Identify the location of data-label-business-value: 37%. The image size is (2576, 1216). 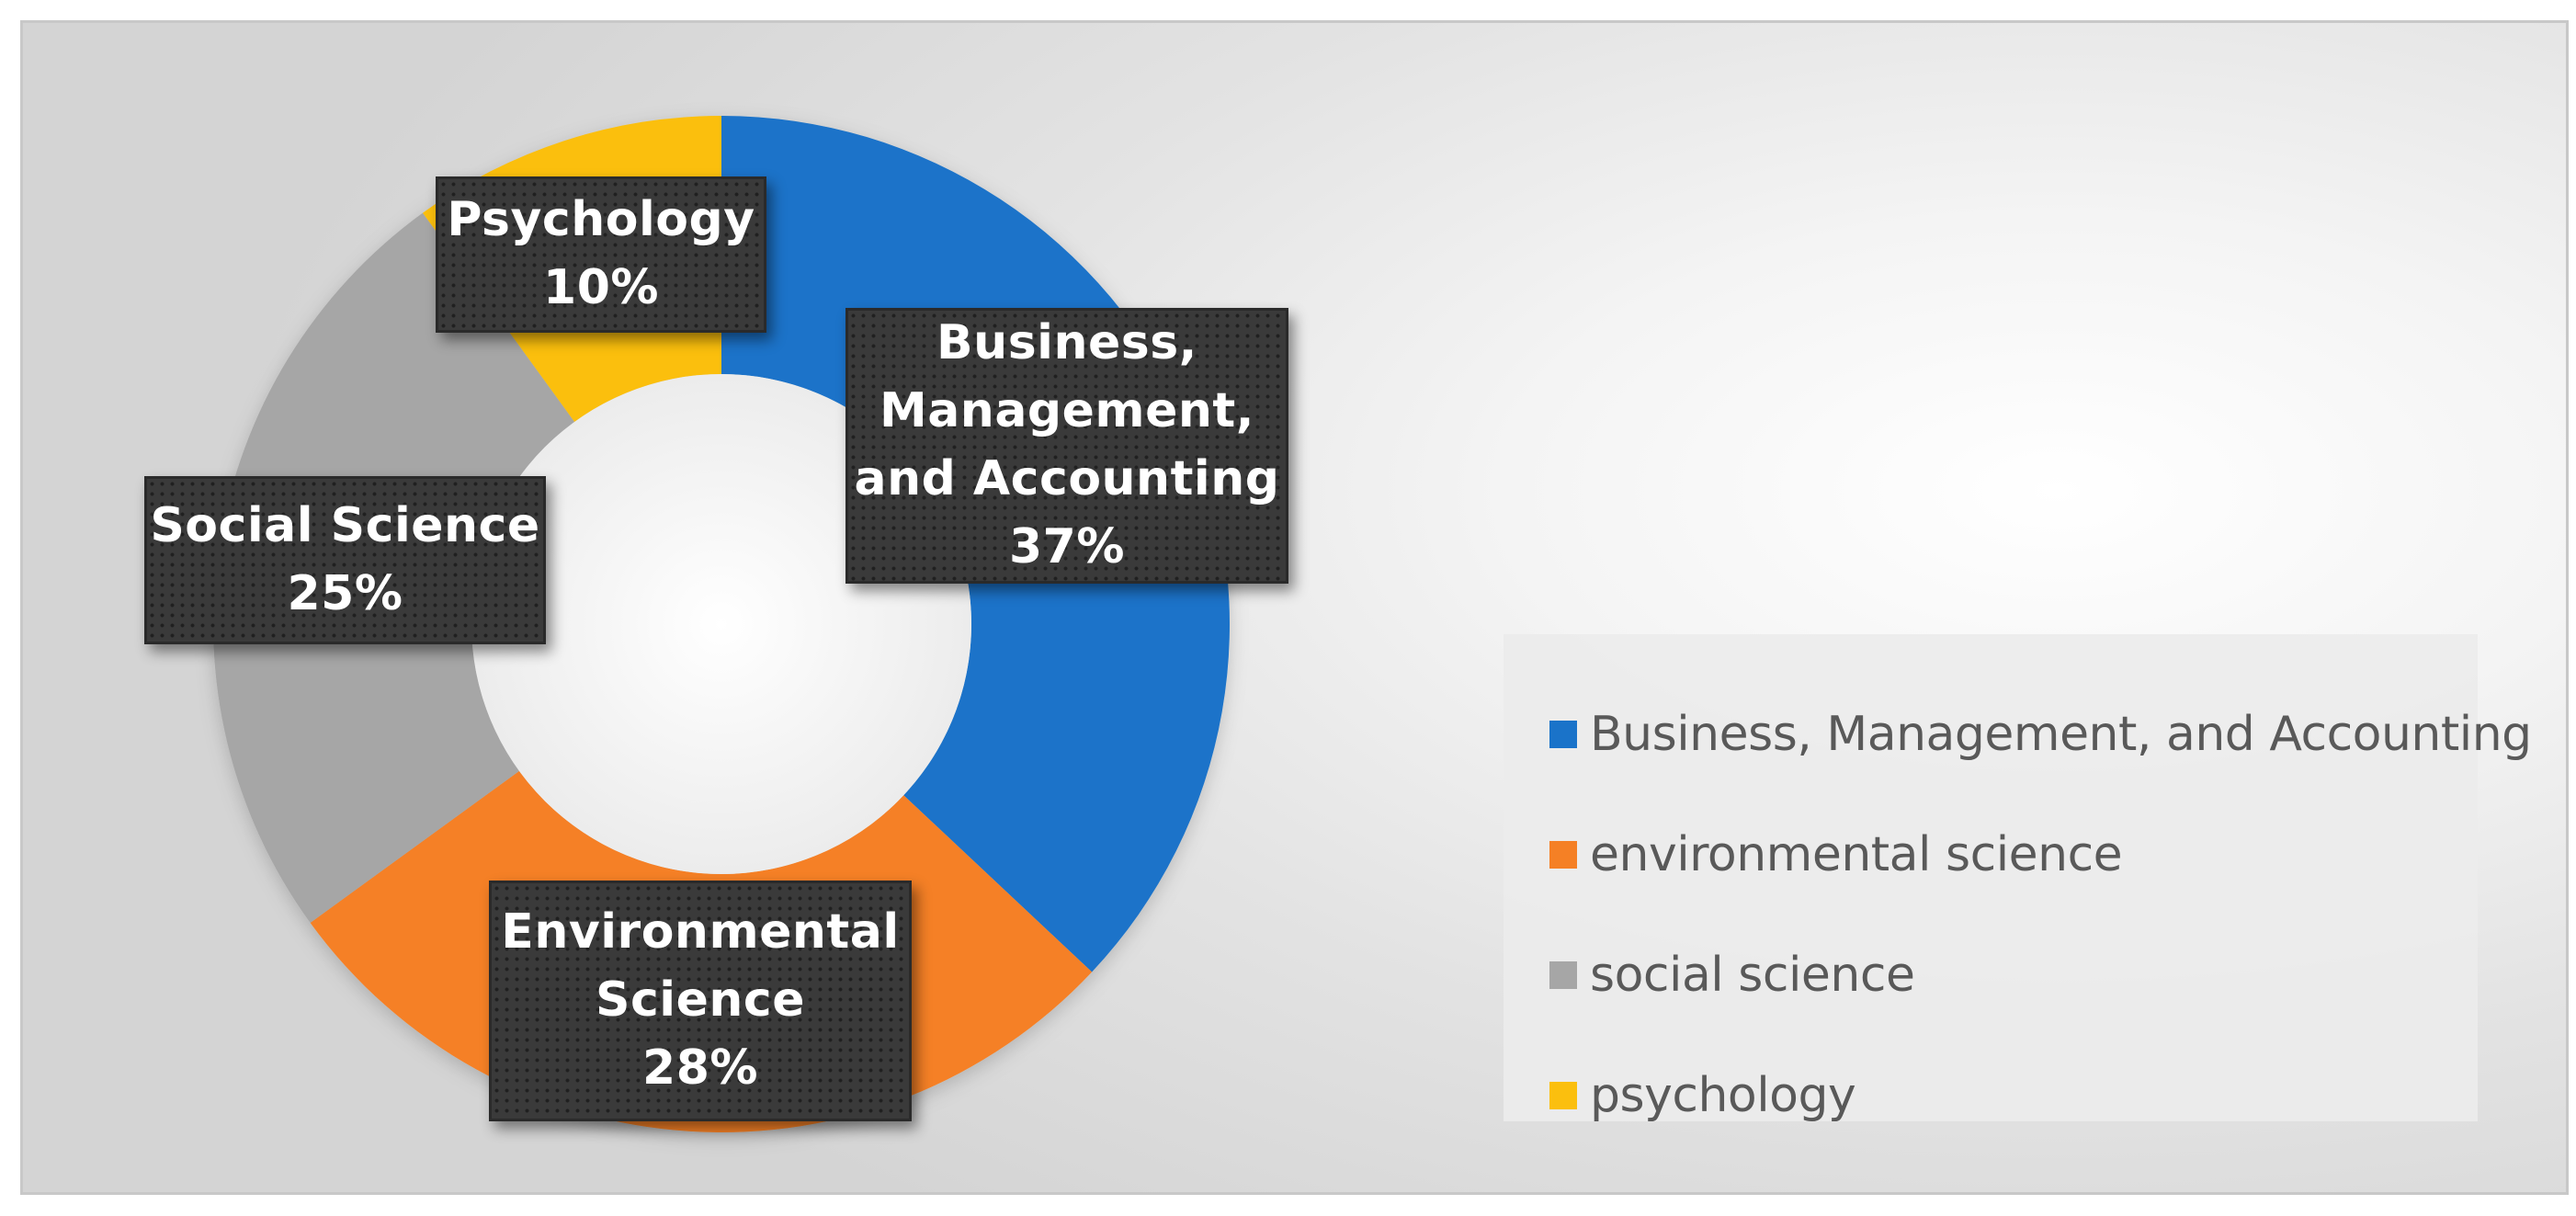
(1067, 546).